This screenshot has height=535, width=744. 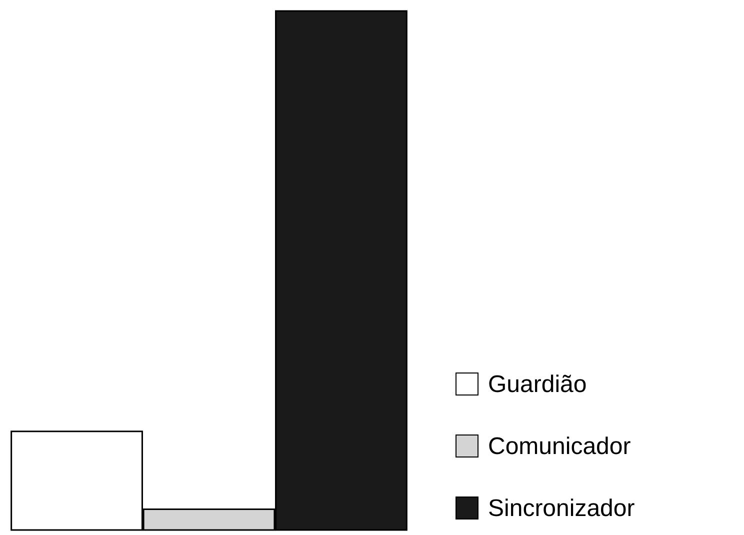 I want to click on legend-label: Comunicador, so click(x=559, y=446).